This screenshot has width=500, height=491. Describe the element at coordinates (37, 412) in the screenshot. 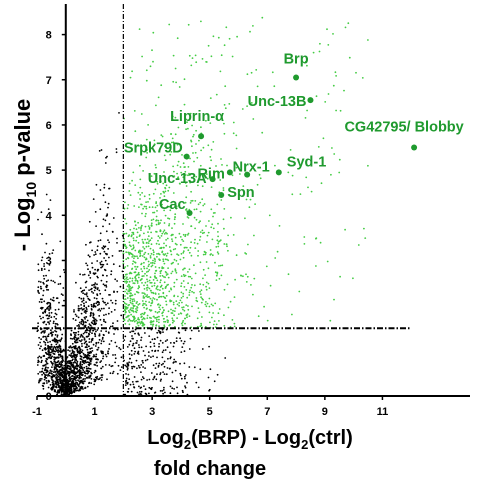

I see `x-tick-label: -1` at that location.